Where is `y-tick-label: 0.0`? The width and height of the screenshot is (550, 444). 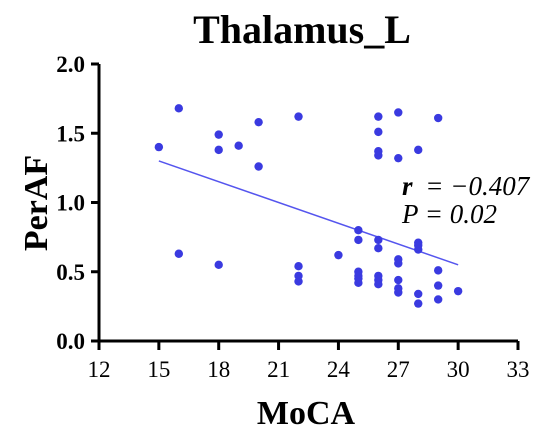 y-tick-label: 0.0 is located at coordinates (70, 341).